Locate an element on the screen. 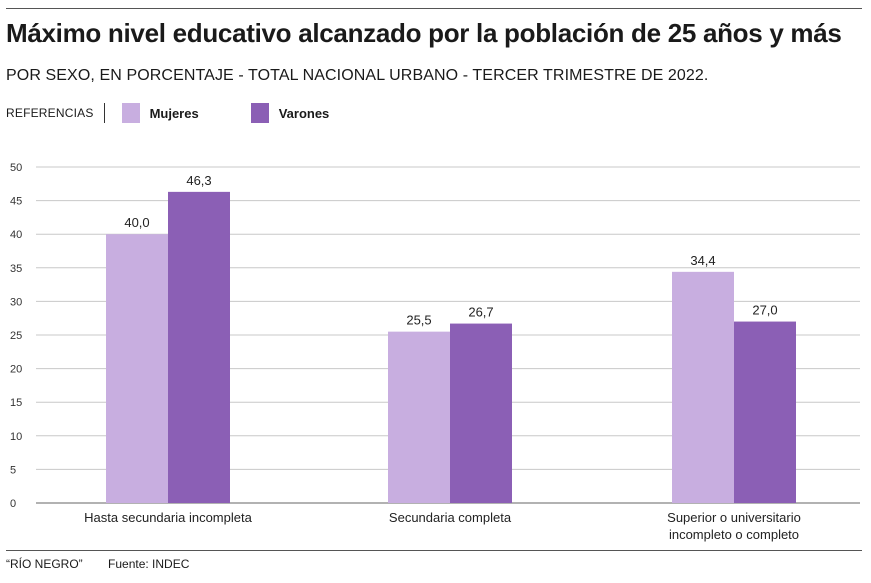 Image resolution: width=871 pixels, height=583 pixels. legend-item-varones: Varones is located at coordinates (290, 113).